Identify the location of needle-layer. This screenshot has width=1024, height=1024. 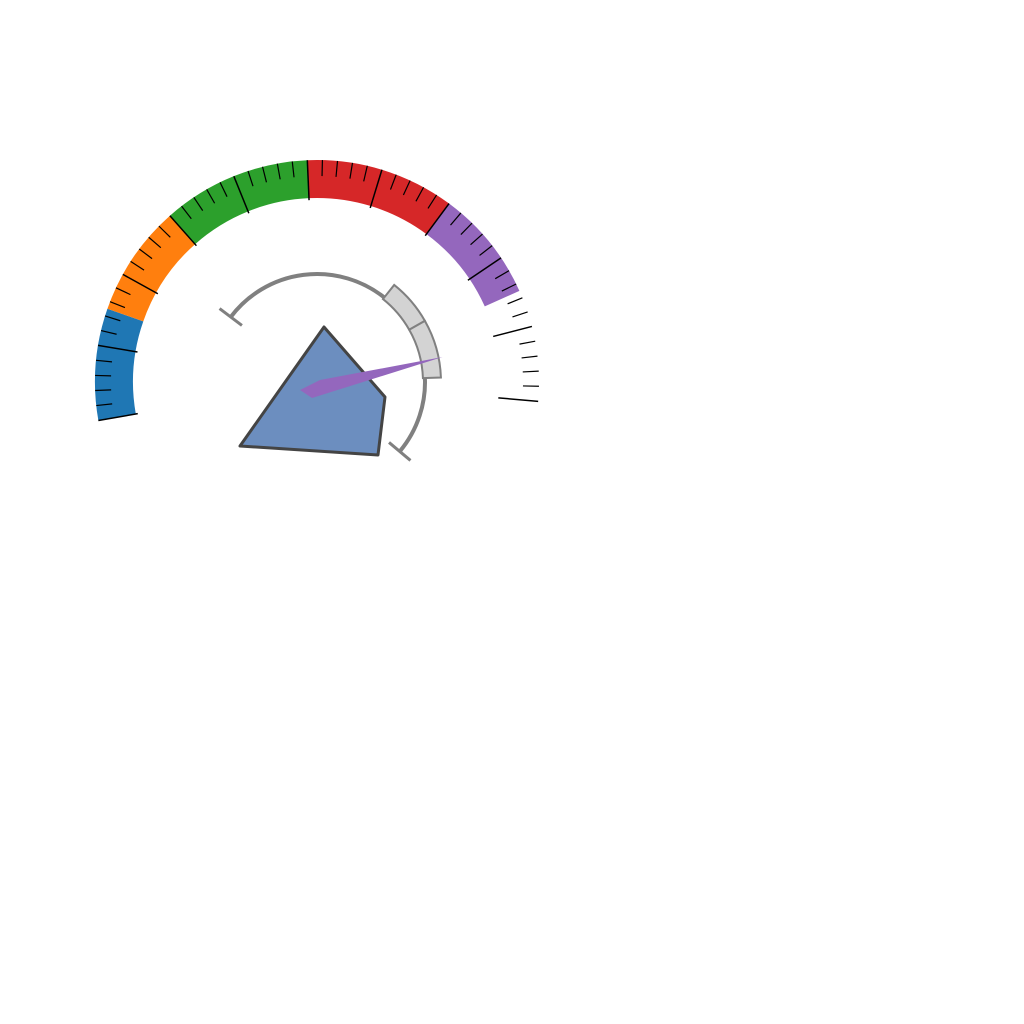
(371, 377).